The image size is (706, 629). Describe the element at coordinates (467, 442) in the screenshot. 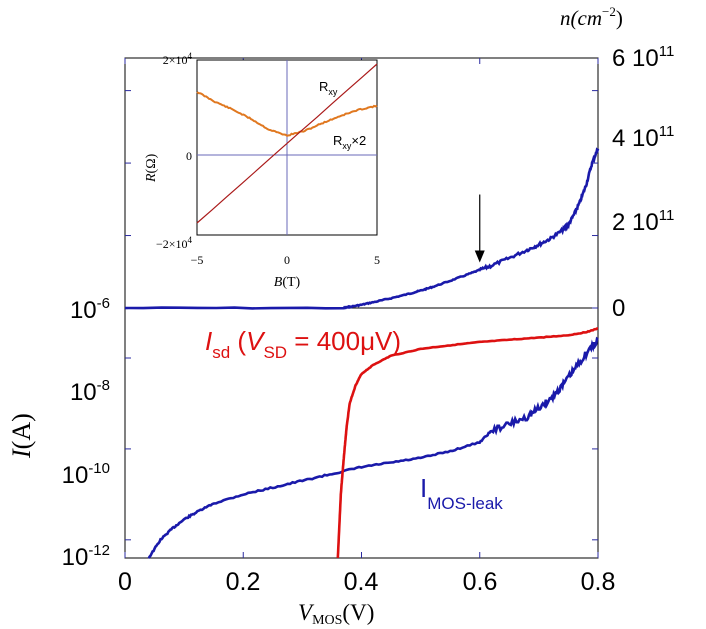

I see `sd-current-curve` at that location.